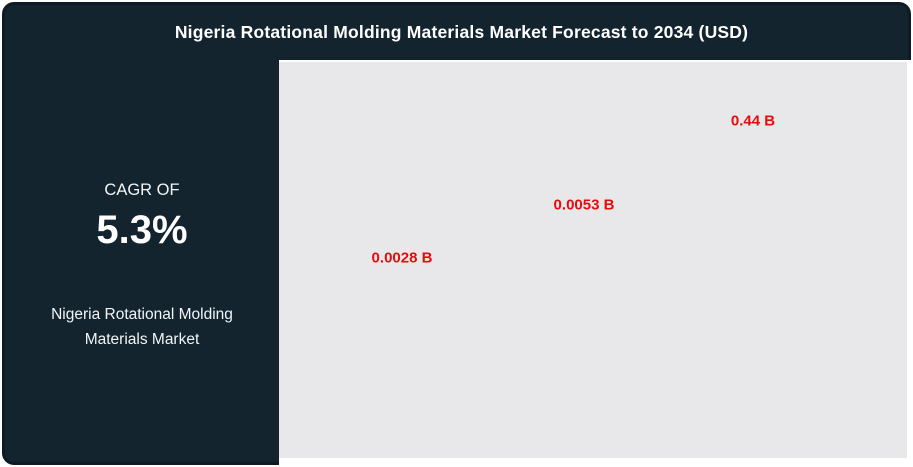 Image resolution: width=913 pixels, height=467 pixels. I want to click on cagr-label: CAGR OF, so click(142, 190).